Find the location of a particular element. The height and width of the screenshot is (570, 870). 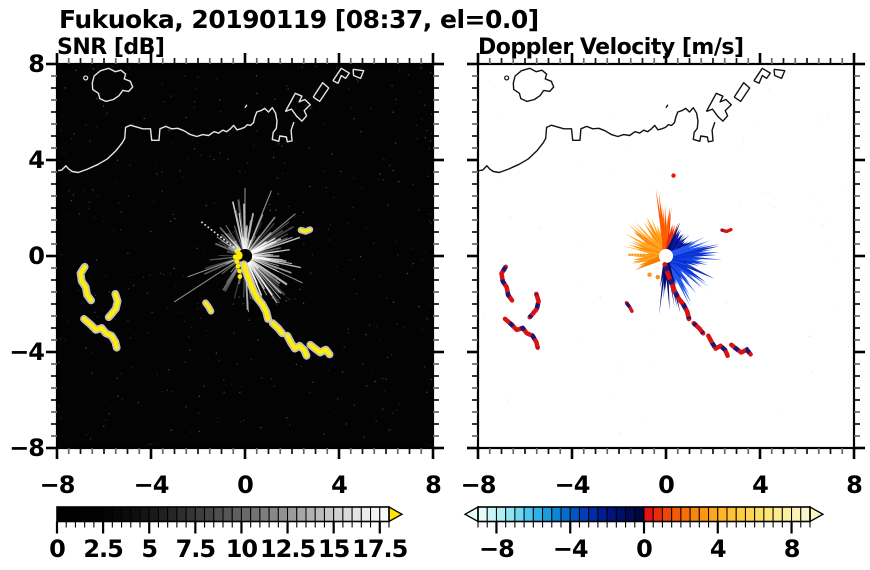

y-tick-label: −8 is located at coordinates (27, 448).